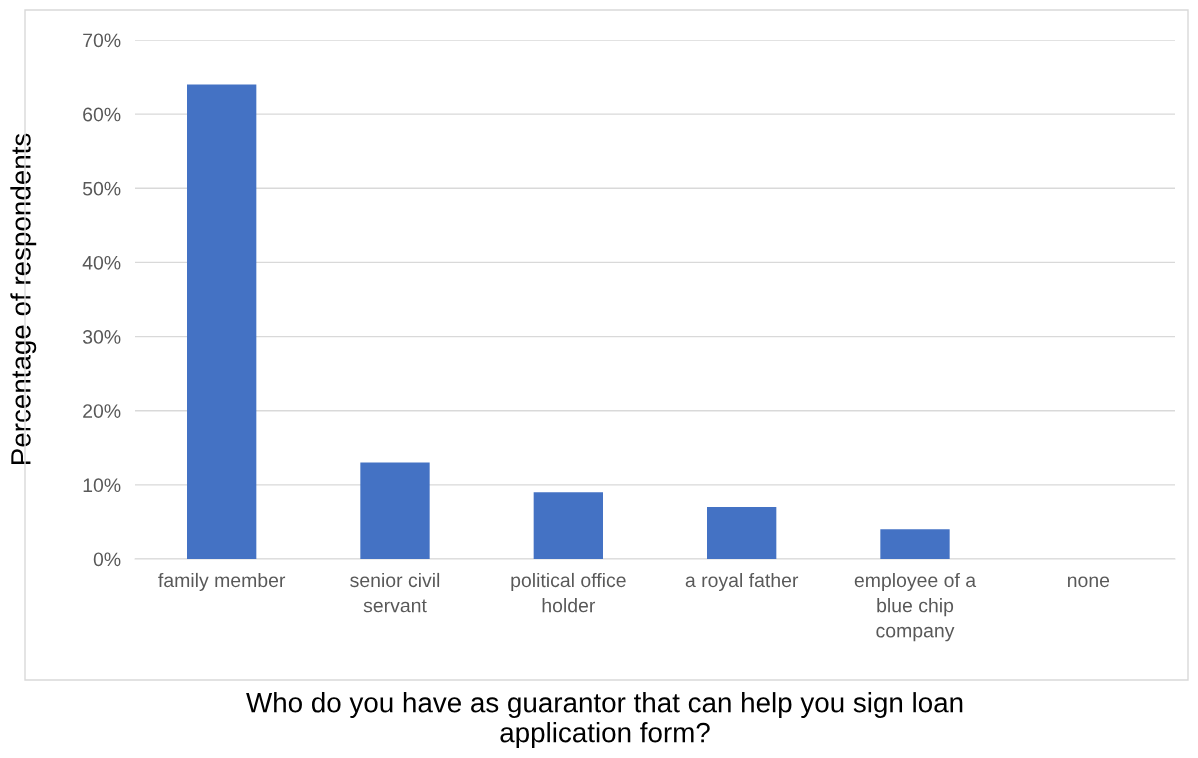  I want to click on y-tick-label: 60%, so click(102, 114).